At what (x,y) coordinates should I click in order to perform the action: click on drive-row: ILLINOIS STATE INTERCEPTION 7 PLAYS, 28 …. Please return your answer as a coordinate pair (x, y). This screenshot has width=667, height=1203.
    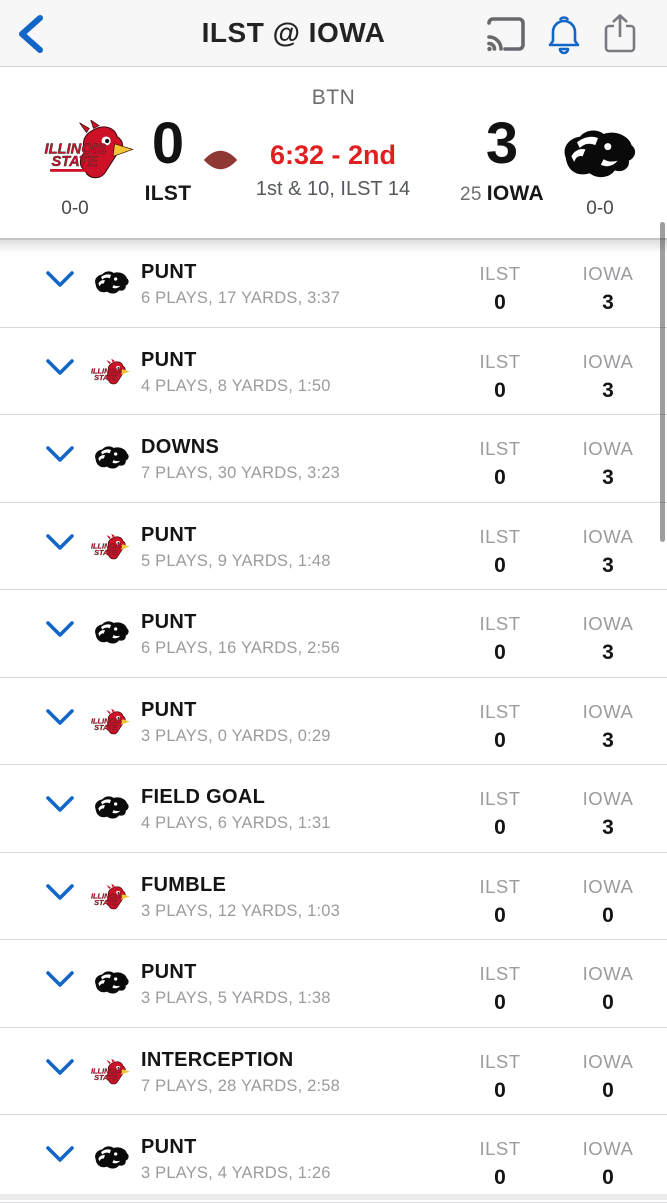
    Looking at the image, I should click on (333, 1071).